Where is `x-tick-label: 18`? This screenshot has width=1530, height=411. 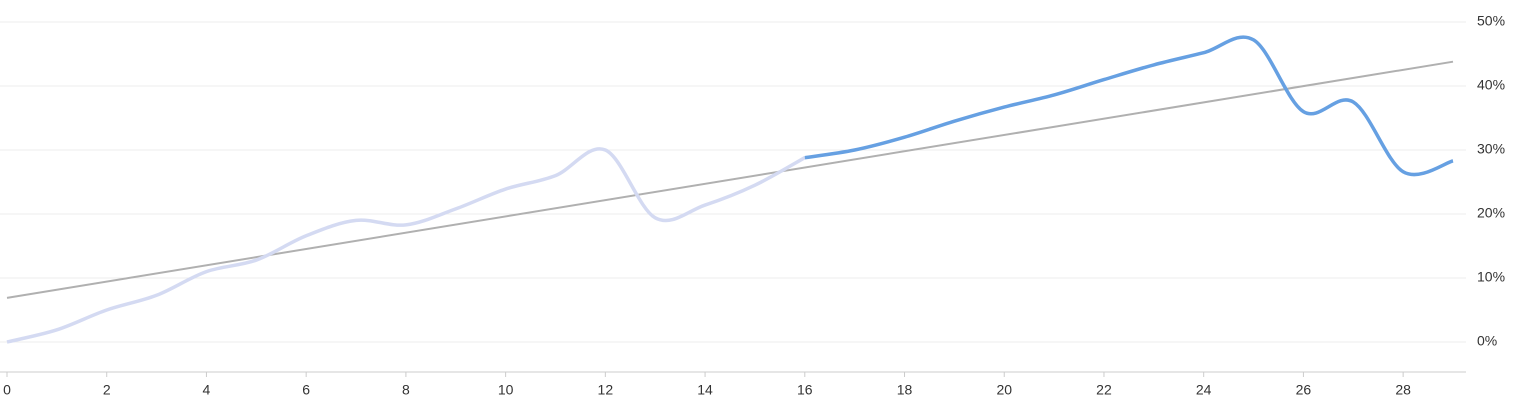
x-tick-label: 18 is located at coordinates (905, 390).